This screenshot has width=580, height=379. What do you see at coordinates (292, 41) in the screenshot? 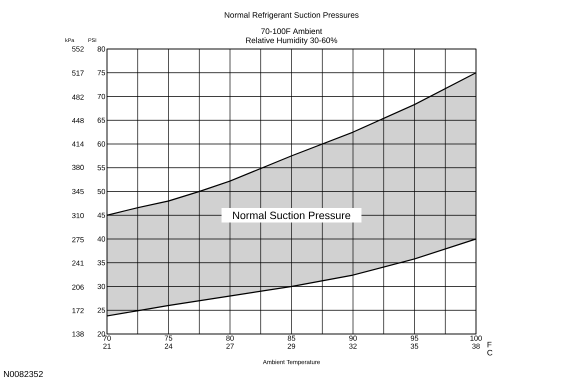
I see `text: Relative Humidity 30-60%` at bounding box center [292, 41].